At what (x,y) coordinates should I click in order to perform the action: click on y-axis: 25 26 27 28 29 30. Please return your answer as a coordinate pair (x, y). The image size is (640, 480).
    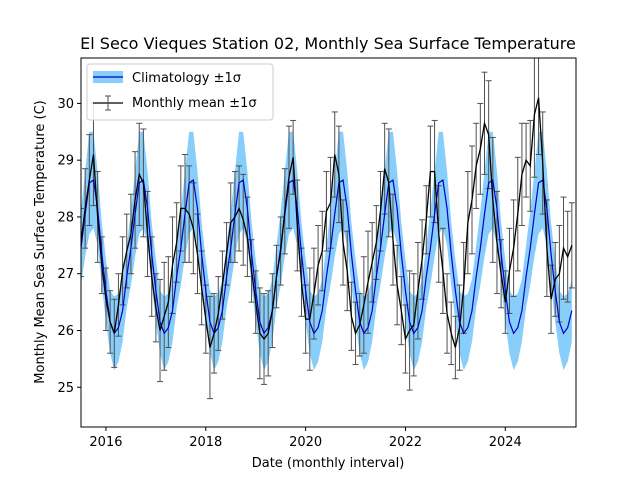
    Looking at the image, I should click on (69, 246).